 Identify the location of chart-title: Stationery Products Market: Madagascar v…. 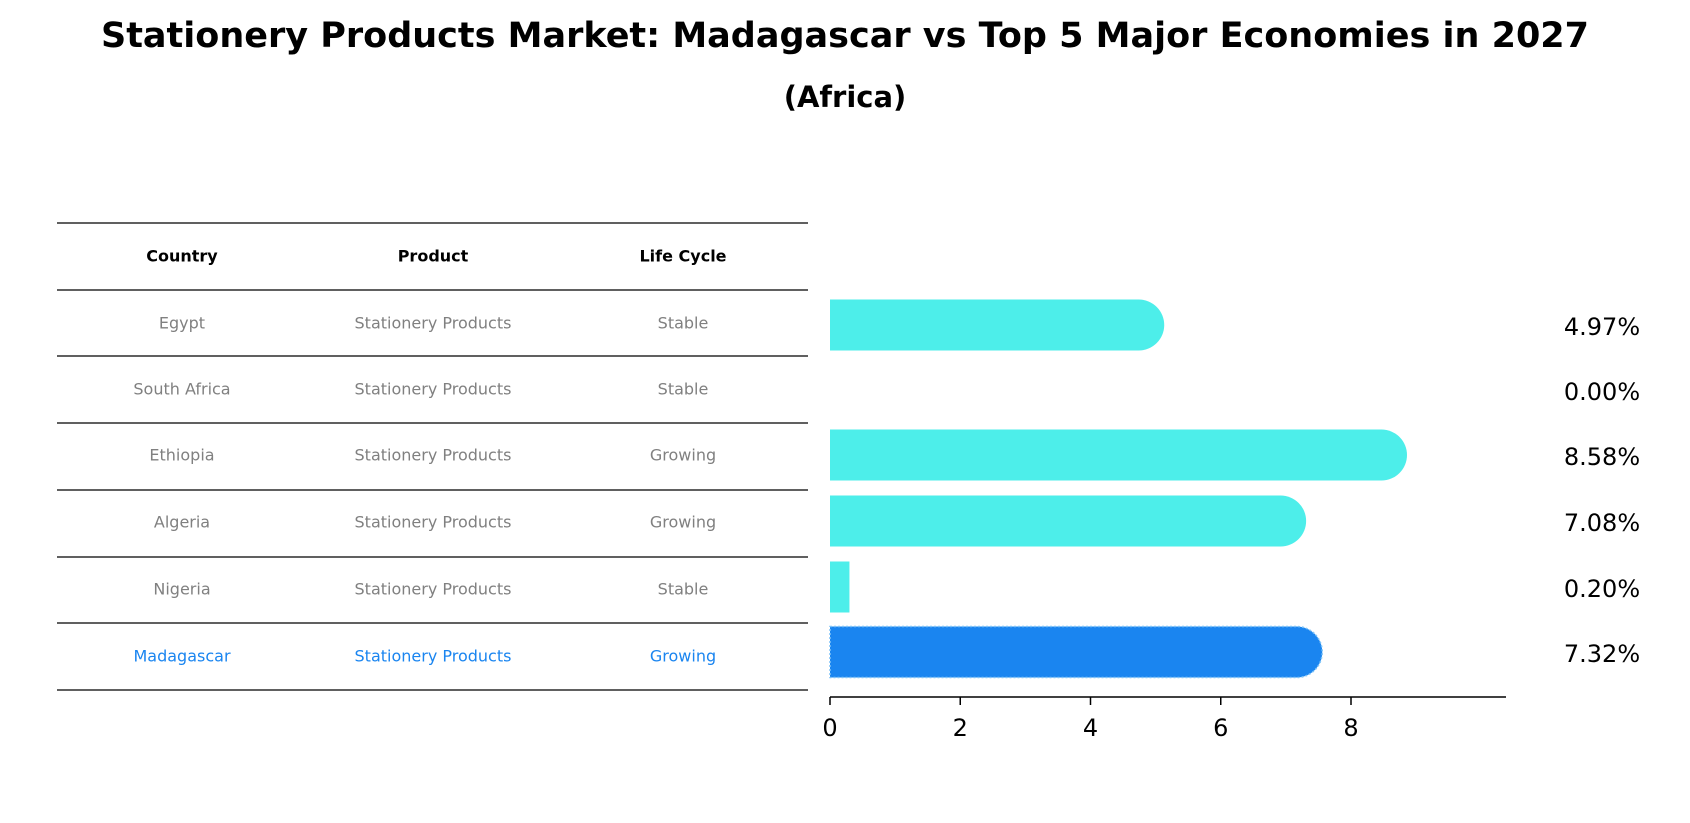
(844, 36).